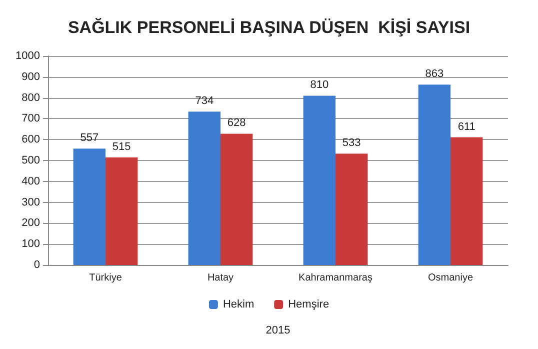  Describe the element at coordinates (37, 265) in the screenshot. I see `y-tick-label: 0` at that location.